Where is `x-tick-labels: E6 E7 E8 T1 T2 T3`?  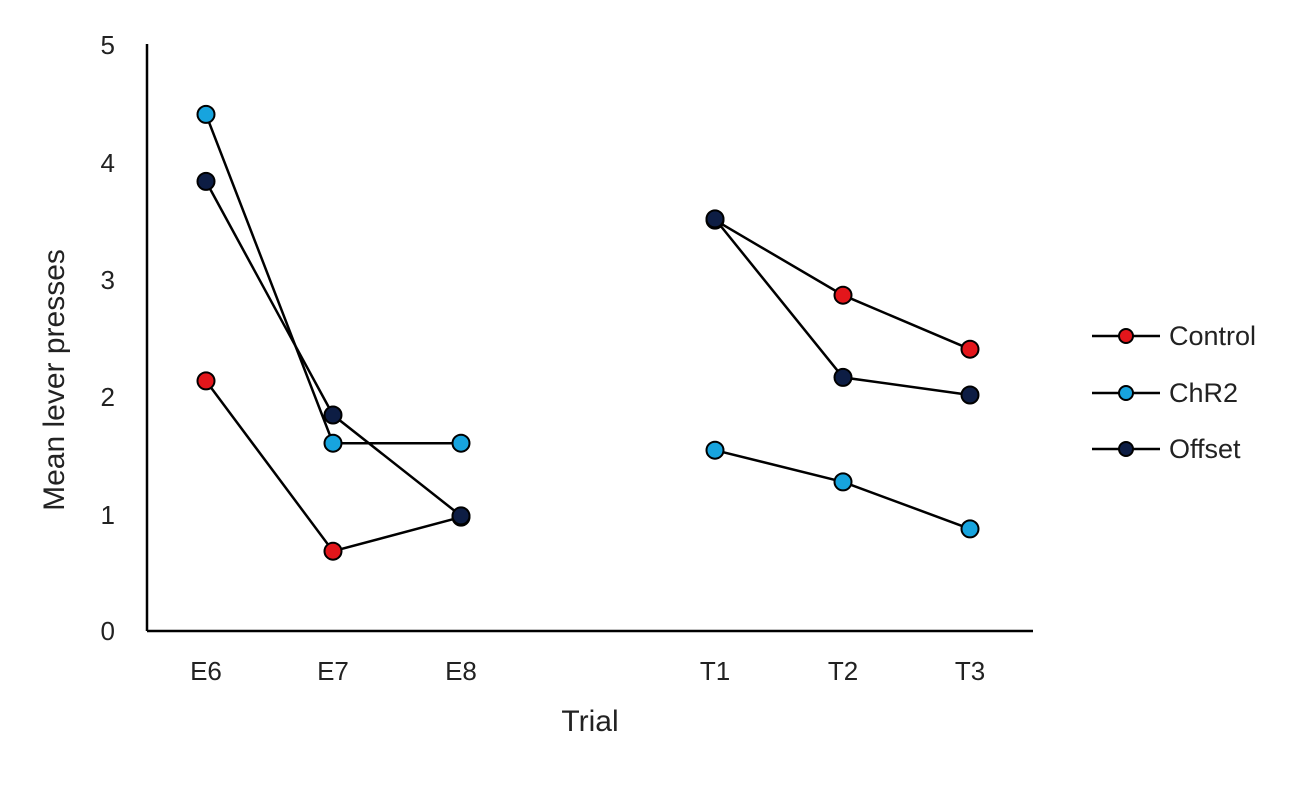 x-tick-labels: E6 E7 E8 T1 T2 T3 is located at coordinates (587, 671).